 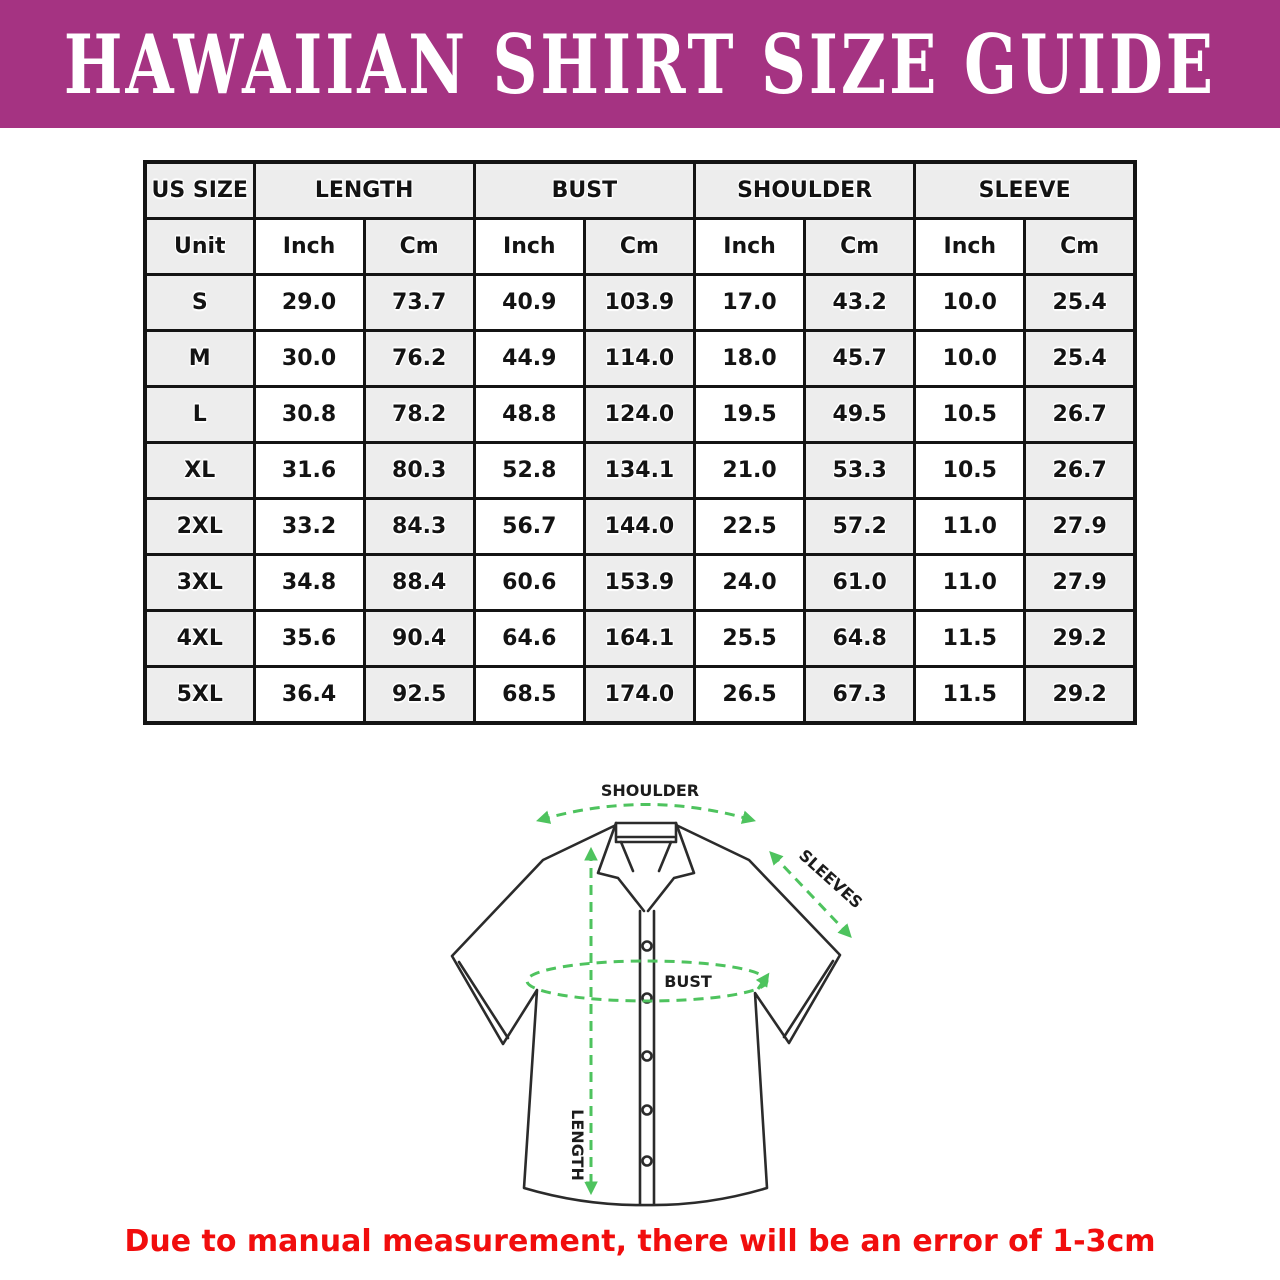 I want to click on page-title: HAWAIIAN SHIRT SIZE GUIDE, so click(x=640, y=64).